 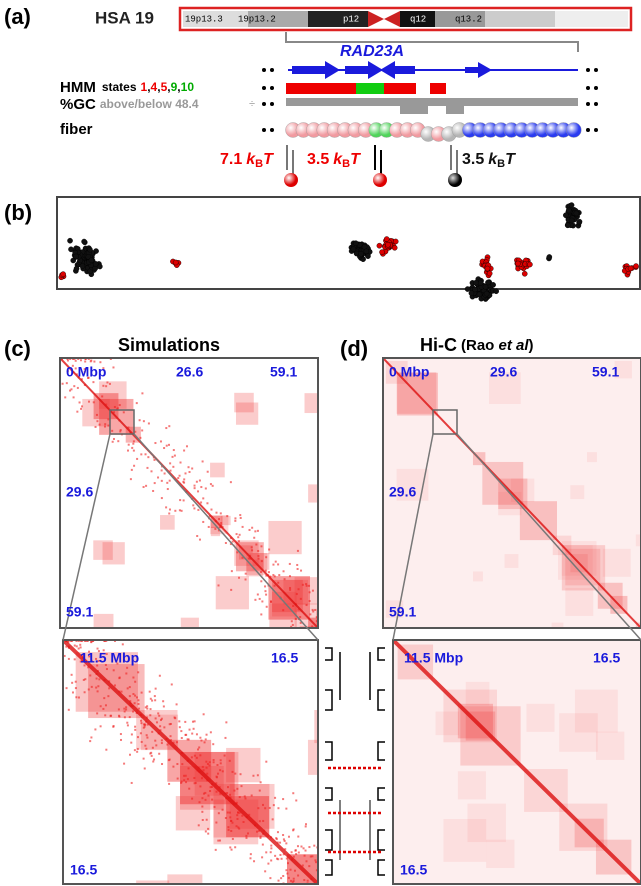 I want to click on panel-title: Simulations, so click(x=169, y=345).